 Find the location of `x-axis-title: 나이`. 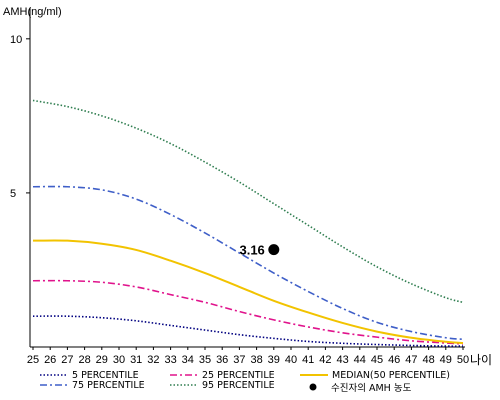

x-axis-title: 나이 is located at coordinates (481, 360).